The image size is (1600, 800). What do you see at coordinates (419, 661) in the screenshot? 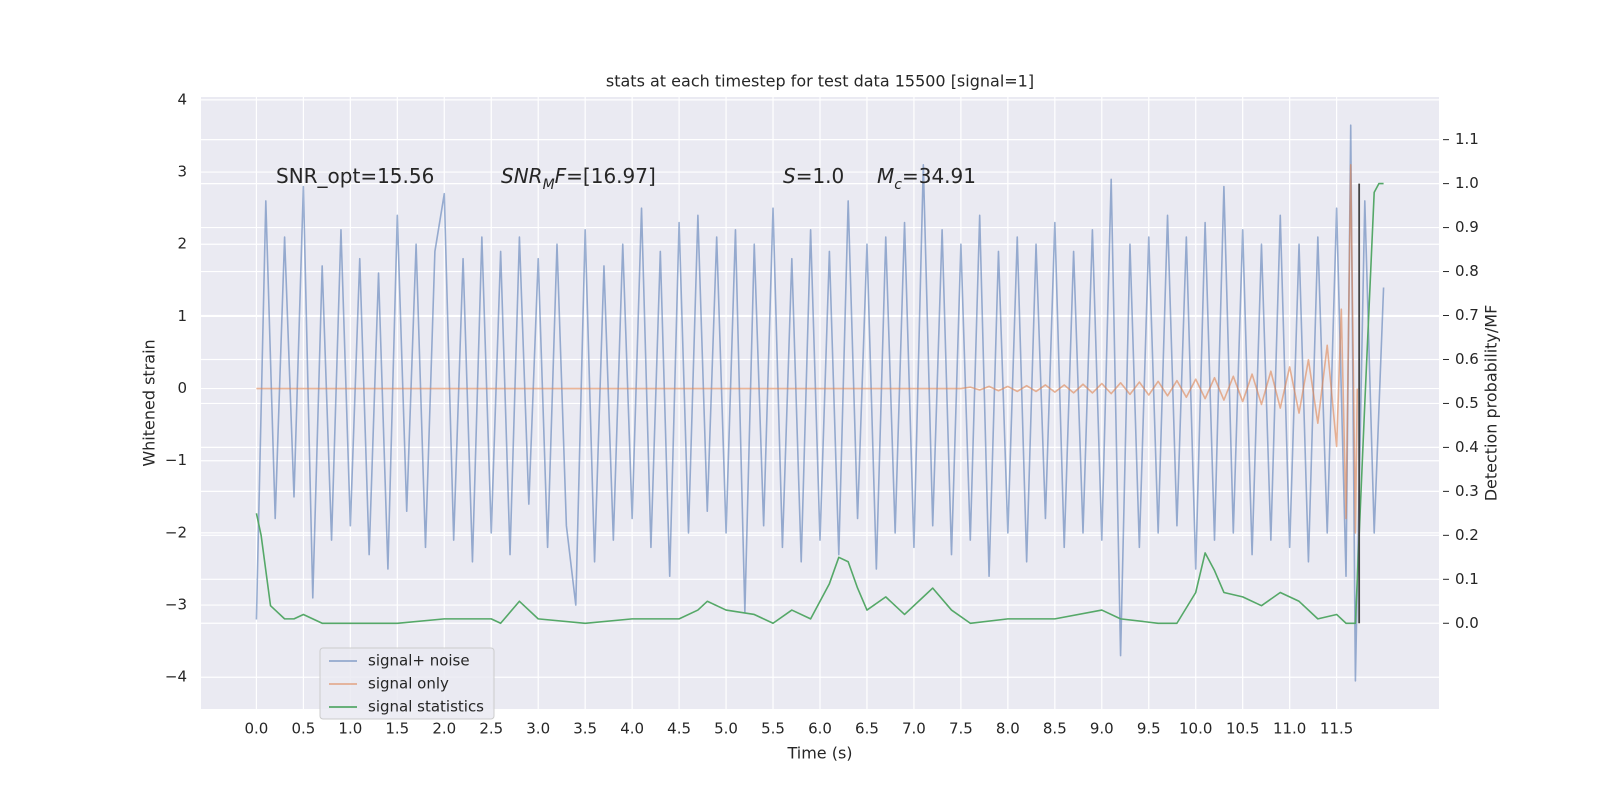
I see `legend-label: signal+ noise` at bounding box center [419, 661].